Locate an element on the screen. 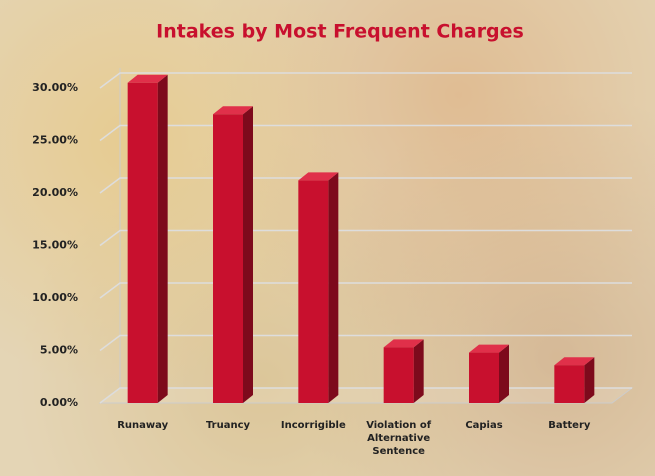  y-tick-label: 5.00% is located at coordinates (59, 350).